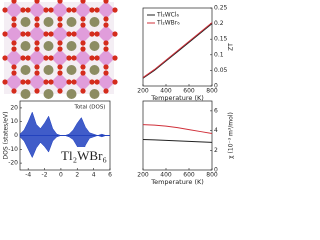 The width and height of the screenshot is (320, 240). Describe the element at coordinates (216, 110) in the screenshot. I see `y-tick-label: 6` at that location.